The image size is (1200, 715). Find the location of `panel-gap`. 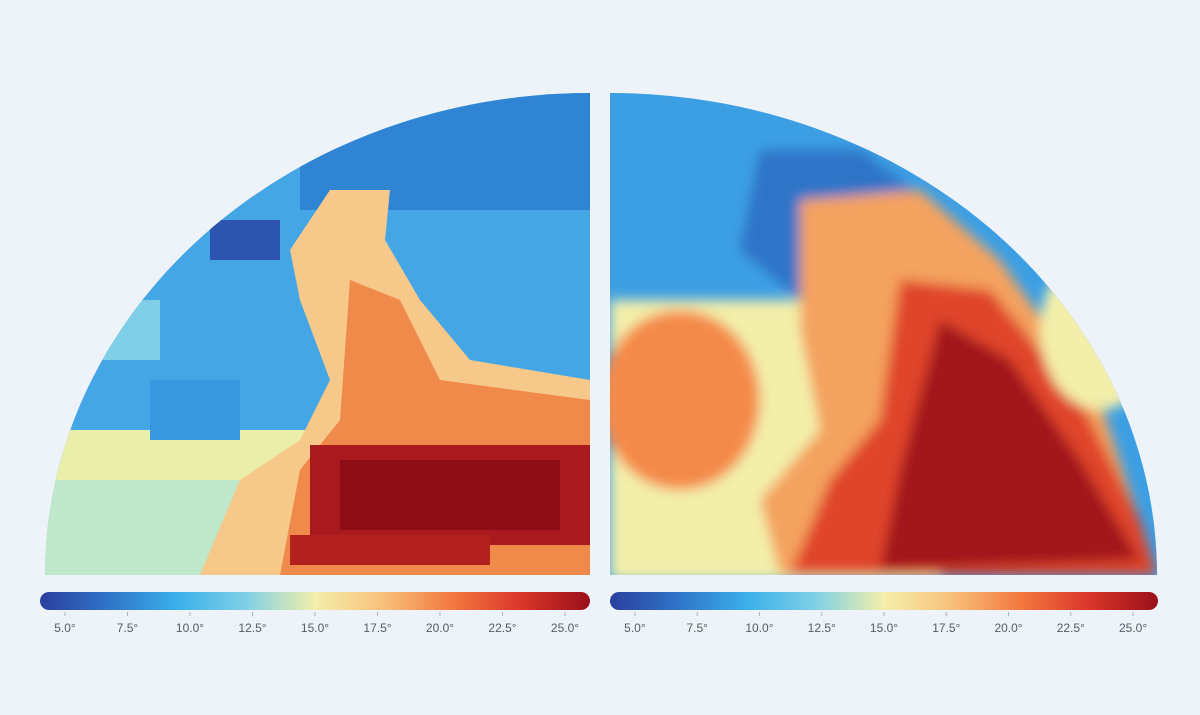

panel-gap is located at coordinates (600, 335).